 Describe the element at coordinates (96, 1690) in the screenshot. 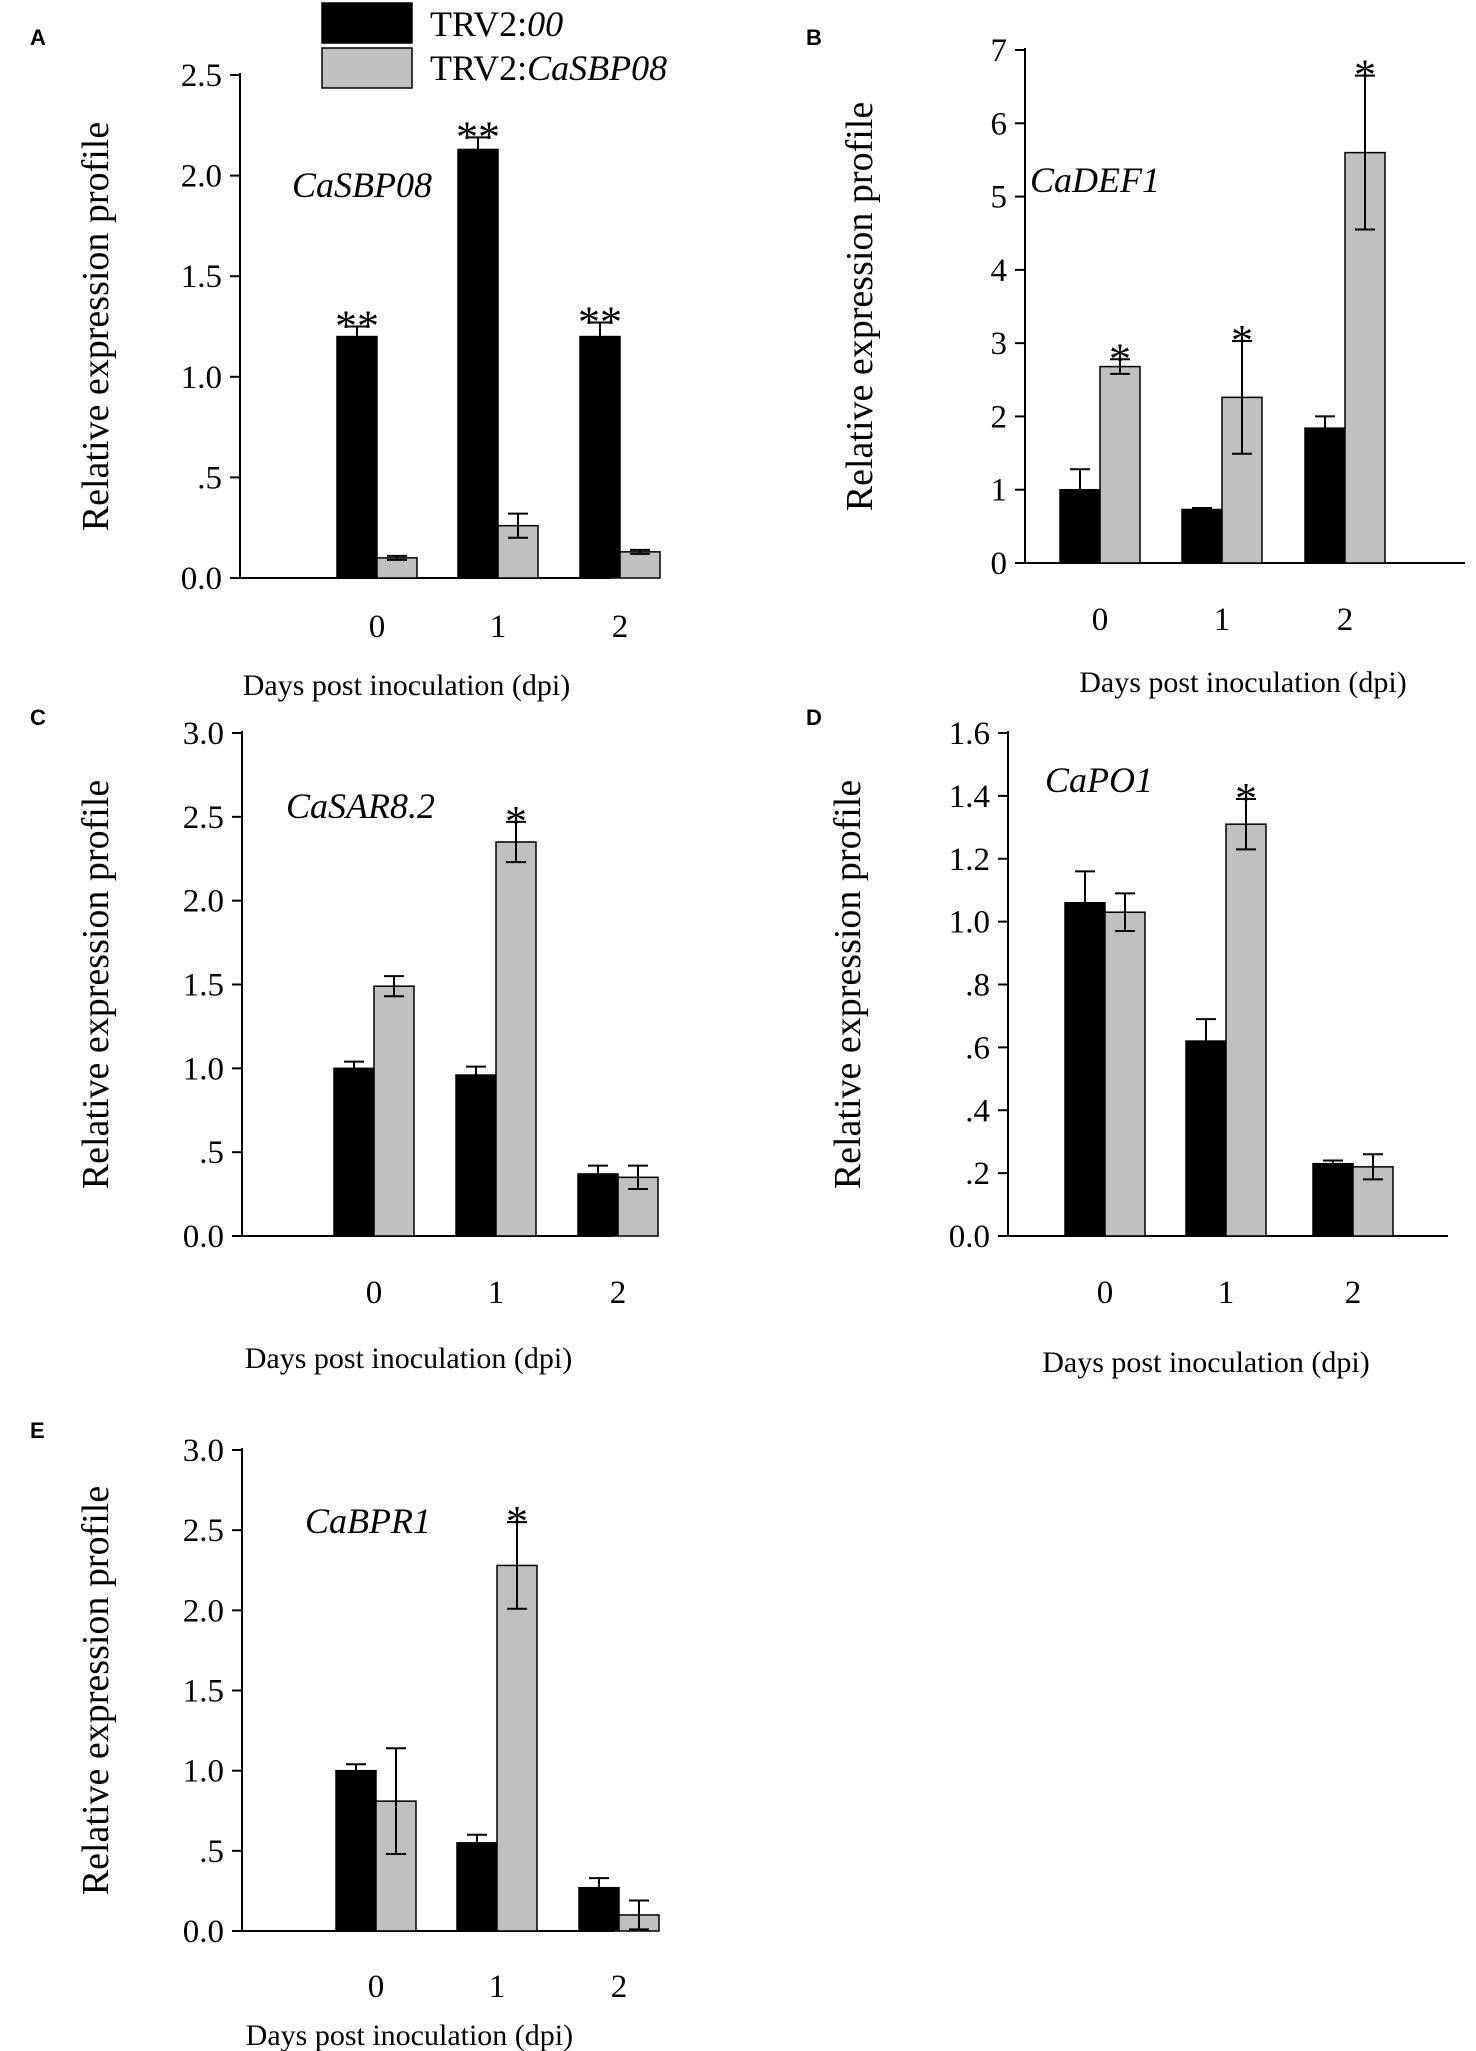

I see `panel-e-y-title: Relative expression profile` at that location.